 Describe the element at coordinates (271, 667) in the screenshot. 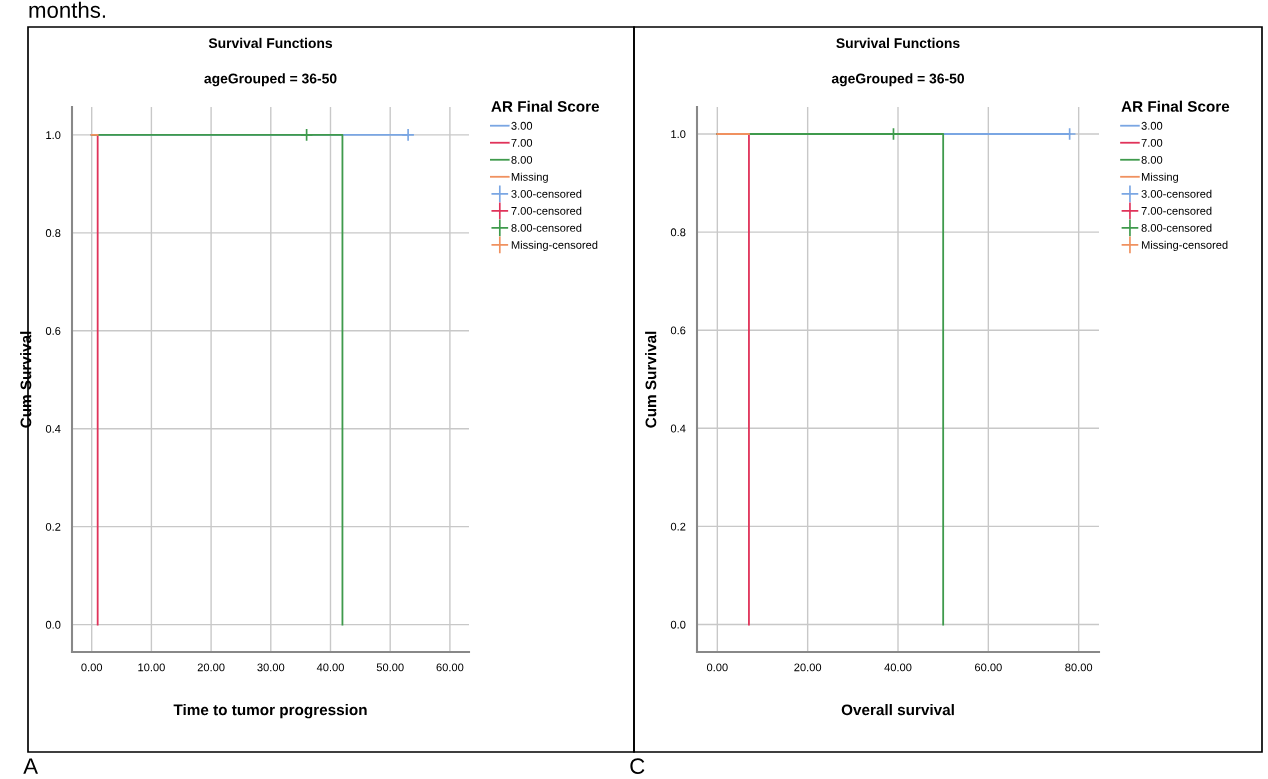

I see `x-tick-label: 30.00` at that location.